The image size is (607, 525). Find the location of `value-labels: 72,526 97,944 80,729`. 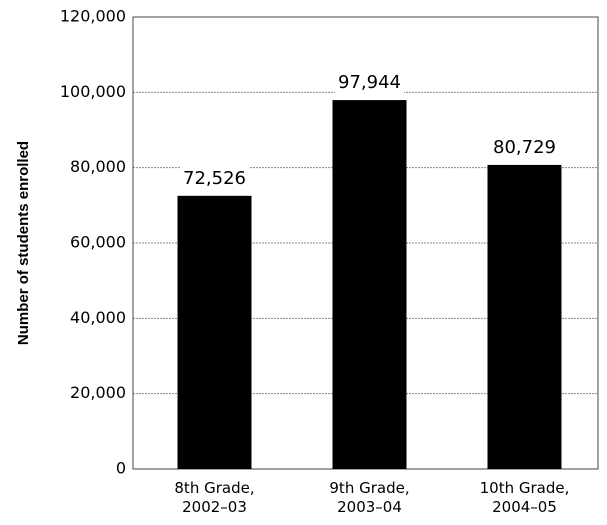

value-labels: 72,526 97,944 80,729 is located at coordinates (369, 130).